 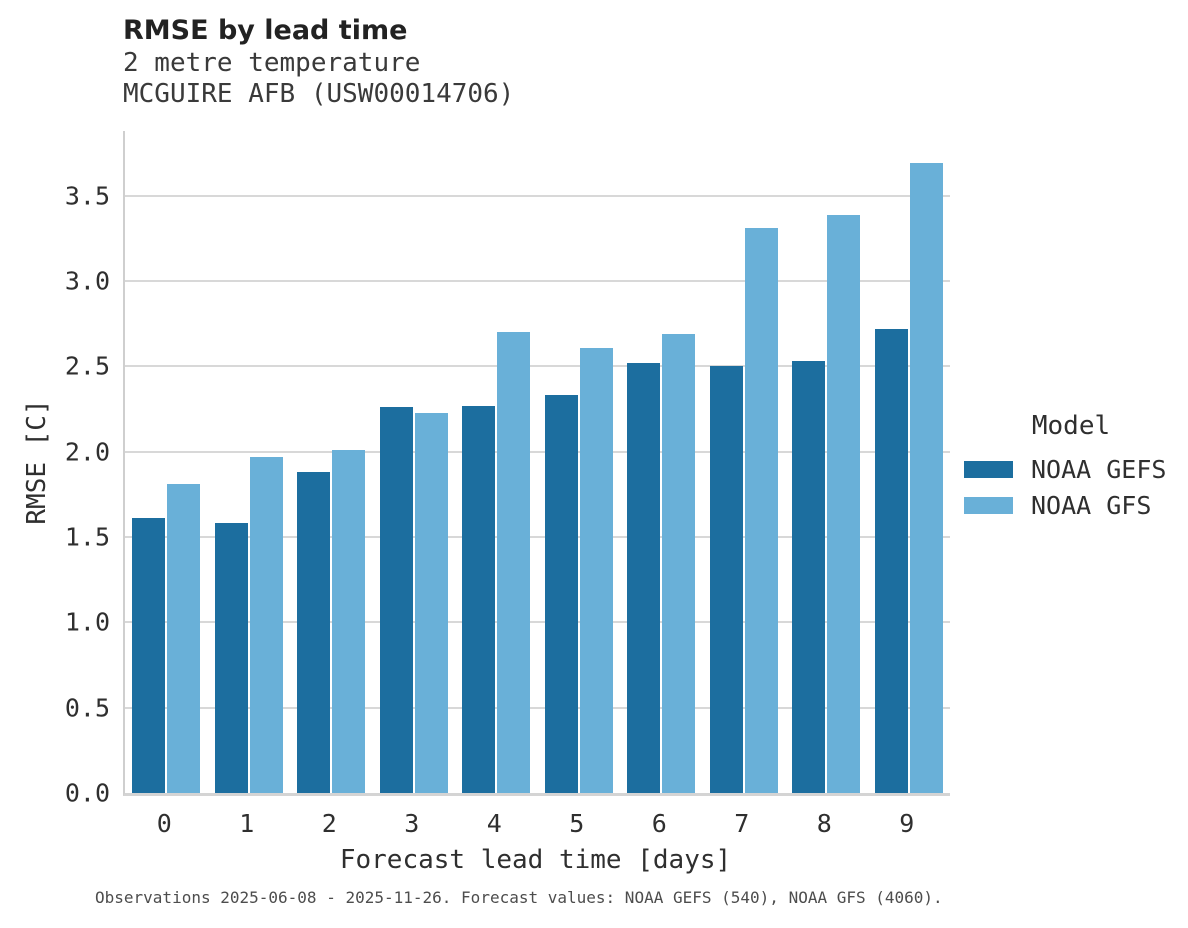 What do you see at coordinates (329, 823) in the screenshot?
I see `x-tick-label: 2` at bounding box center [329, 823].